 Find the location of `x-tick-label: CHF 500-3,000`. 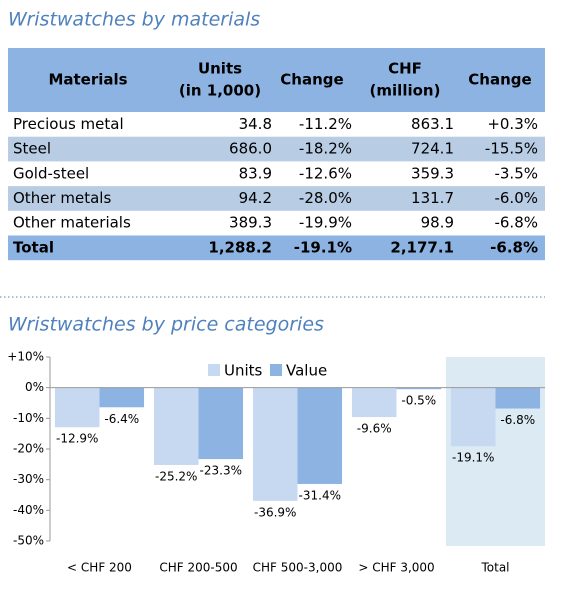

x-tick-label: CHF 500-3,000 is located at coordinates (298, 568).